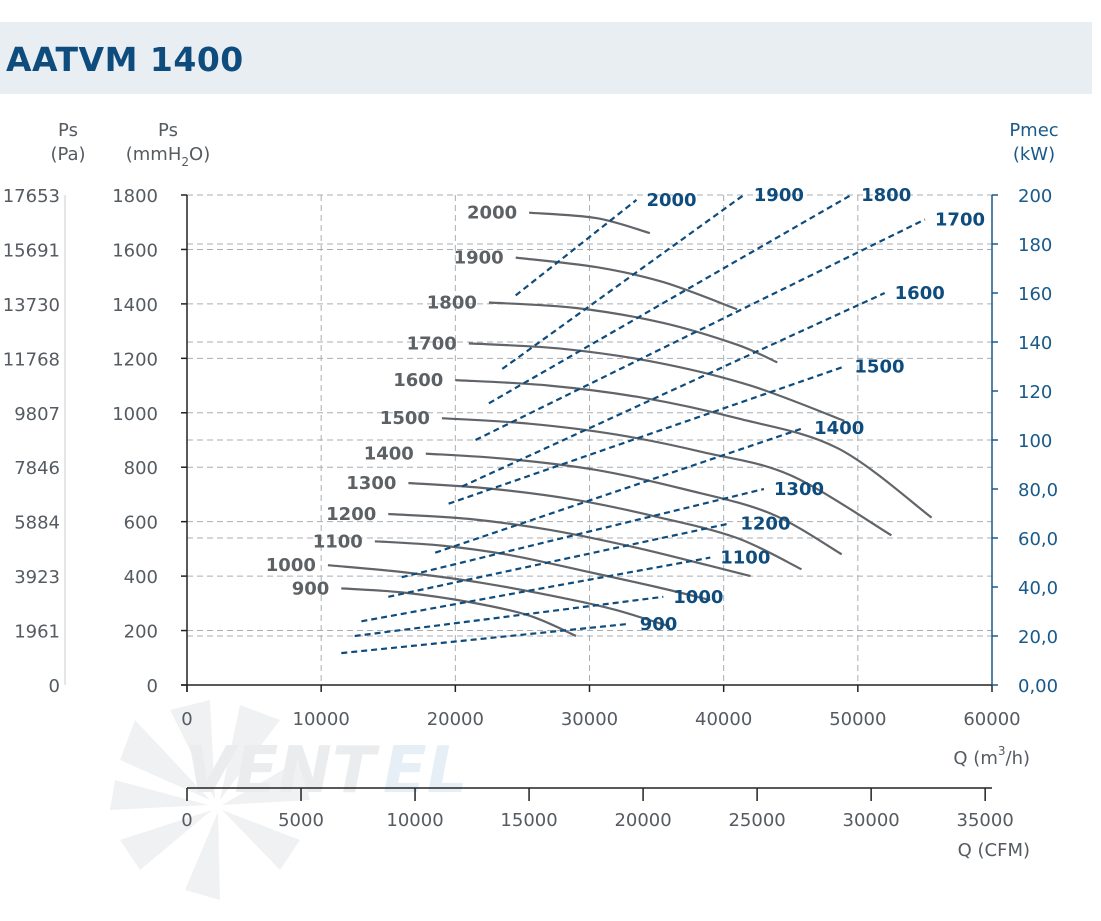  What do you see at coordinates (1035, 294) in the screenshot?
I see `y-tick-label-pmec: 160` at bounding box center [1035, 294].